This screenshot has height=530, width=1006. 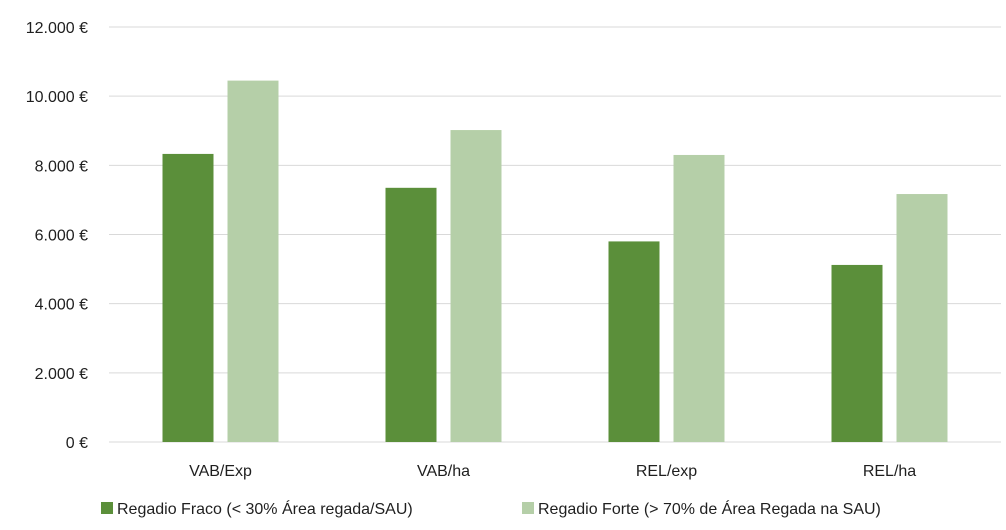 I want to click on bar-series-2-rel-exp, so click(x=699, y=298).